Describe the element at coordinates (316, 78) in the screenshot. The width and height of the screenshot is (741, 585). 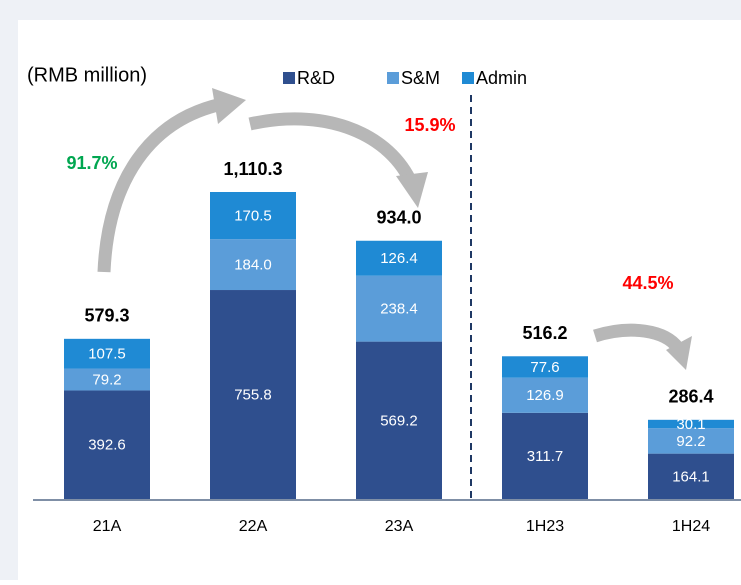
I see `legend-label: R&D` at that location.